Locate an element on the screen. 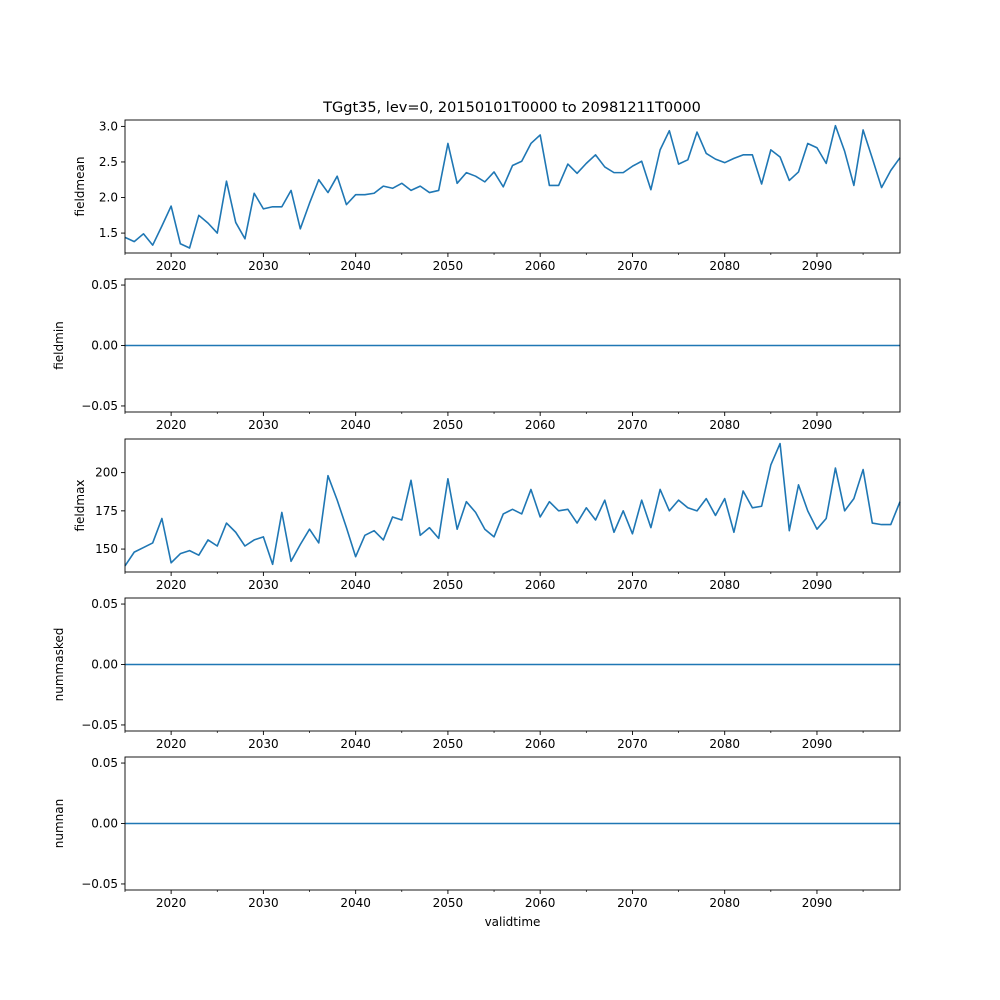 The image size is (1000, 1000). y-axis-label: fieldmax is located at coordinates (80, 505).